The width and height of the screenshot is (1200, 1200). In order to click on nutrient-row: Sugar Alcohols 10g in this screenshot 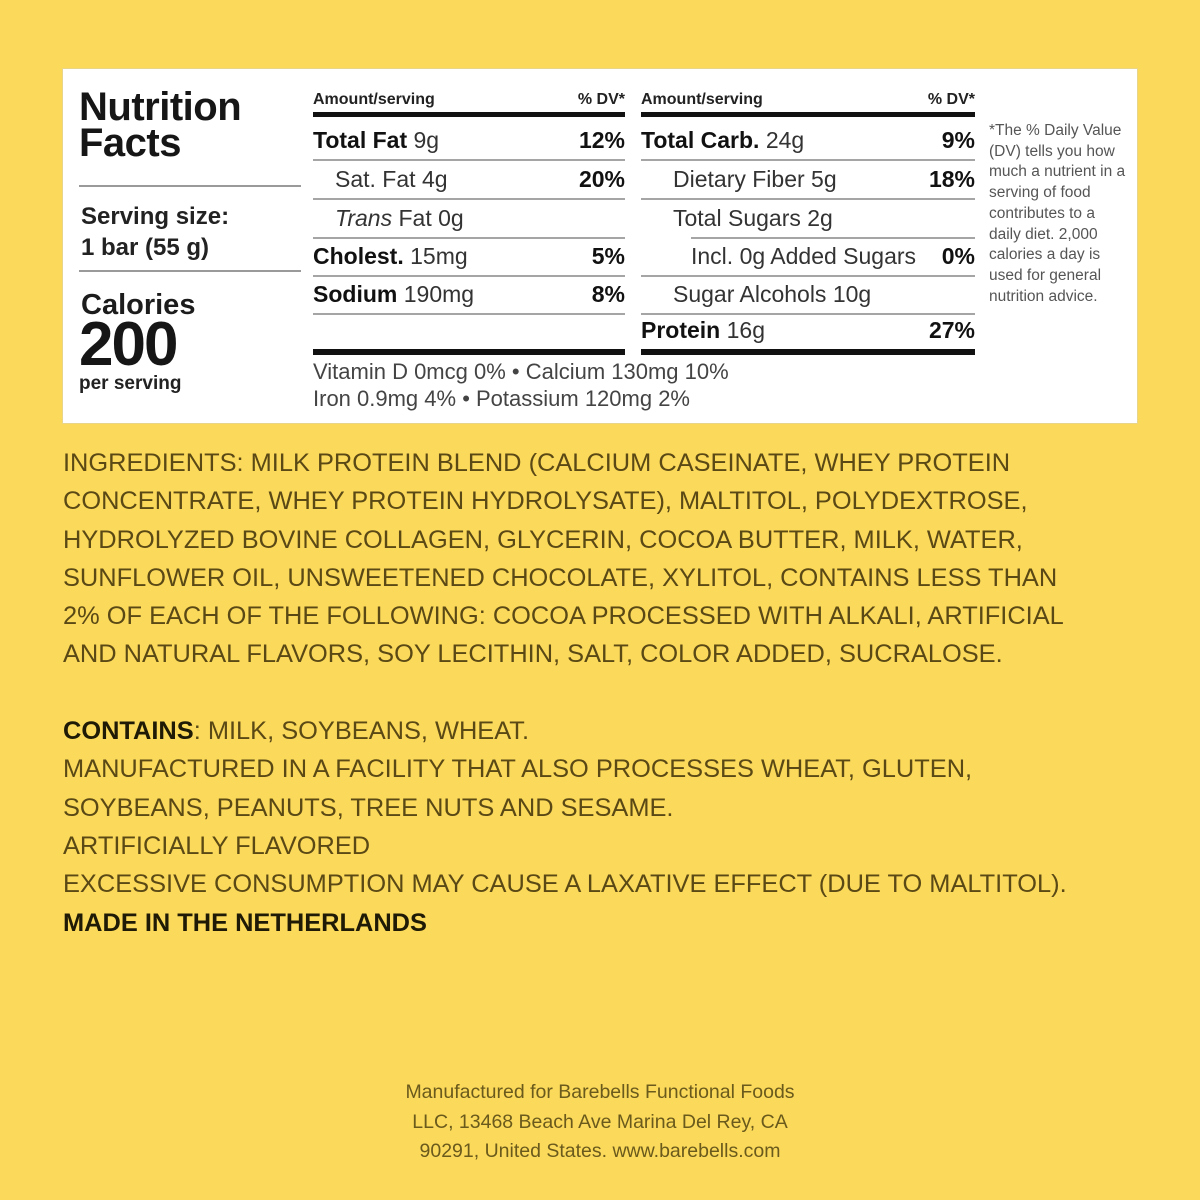, I will do `click(808, 295)`.